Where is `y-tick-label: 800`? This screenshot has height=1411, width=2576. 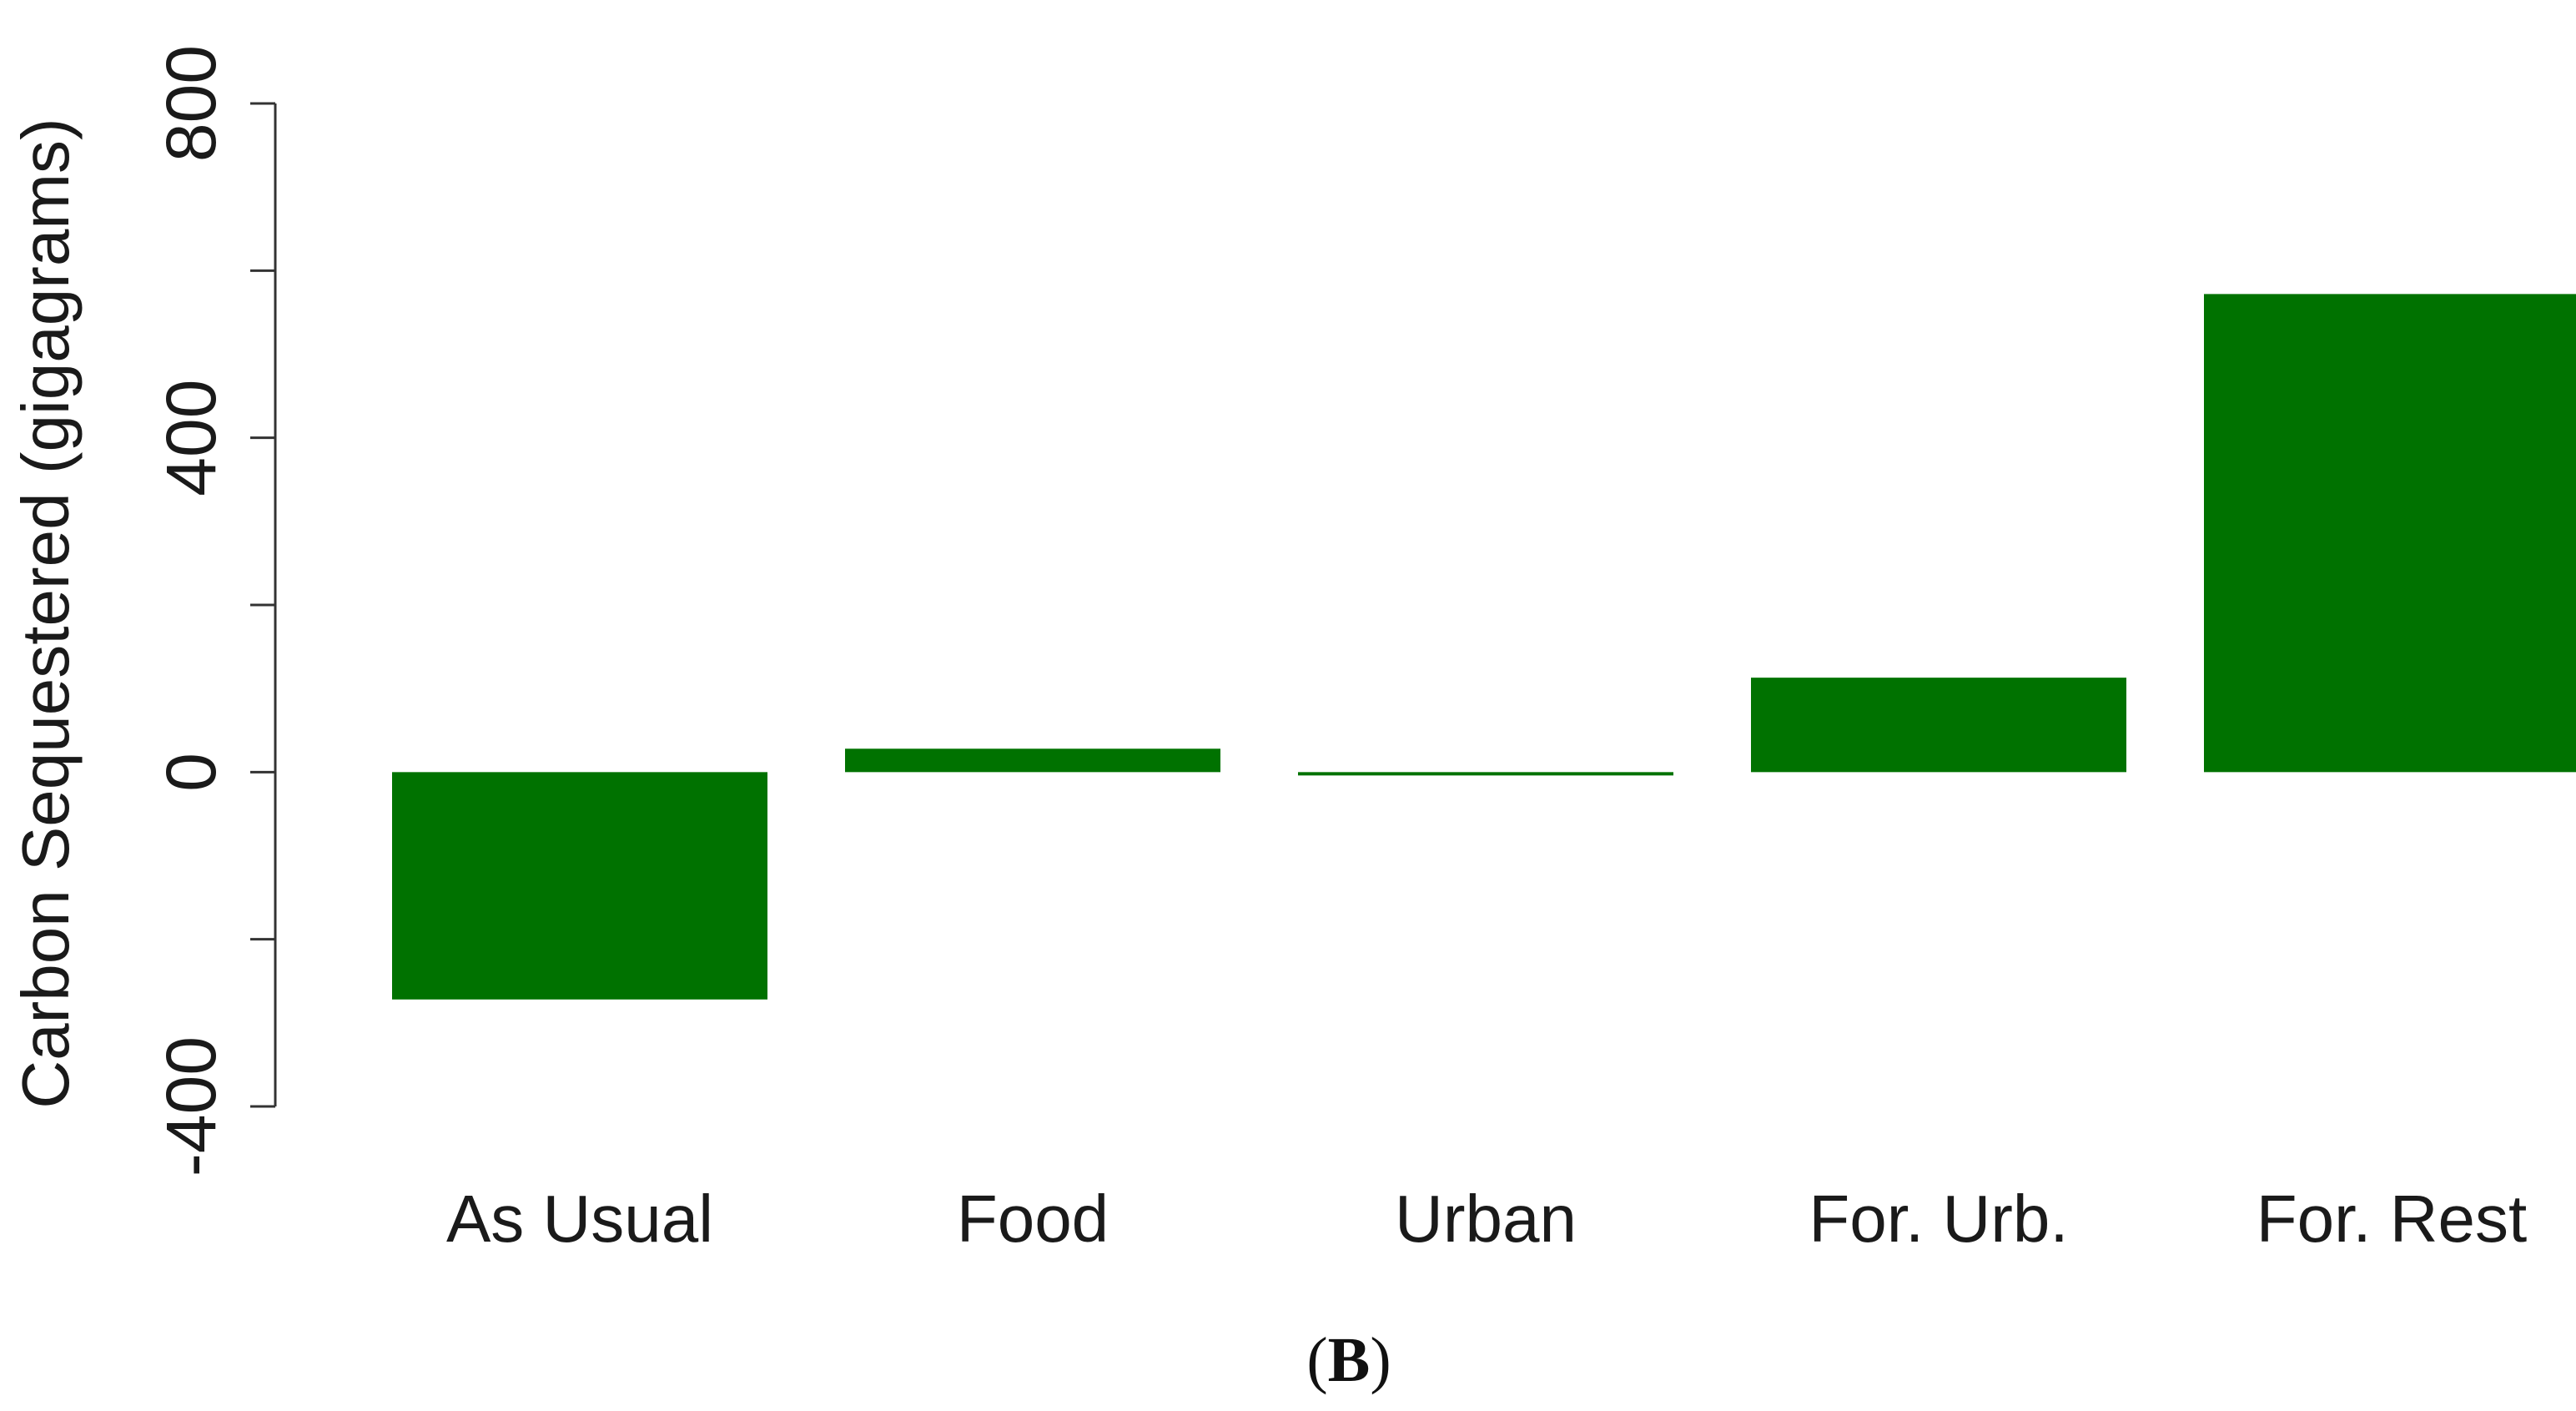 y-tick-label: 800 is located at coordinates (191, 103).